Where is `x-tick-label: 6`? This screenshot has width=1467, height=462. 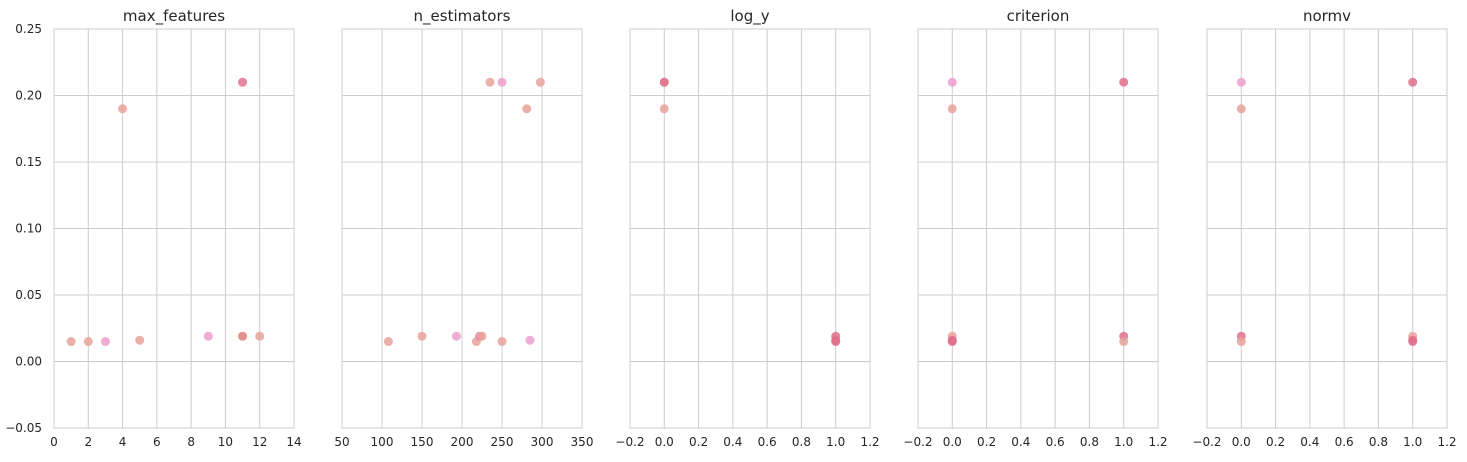 x-tick-label: 6 is located at coordinates (157, 442).